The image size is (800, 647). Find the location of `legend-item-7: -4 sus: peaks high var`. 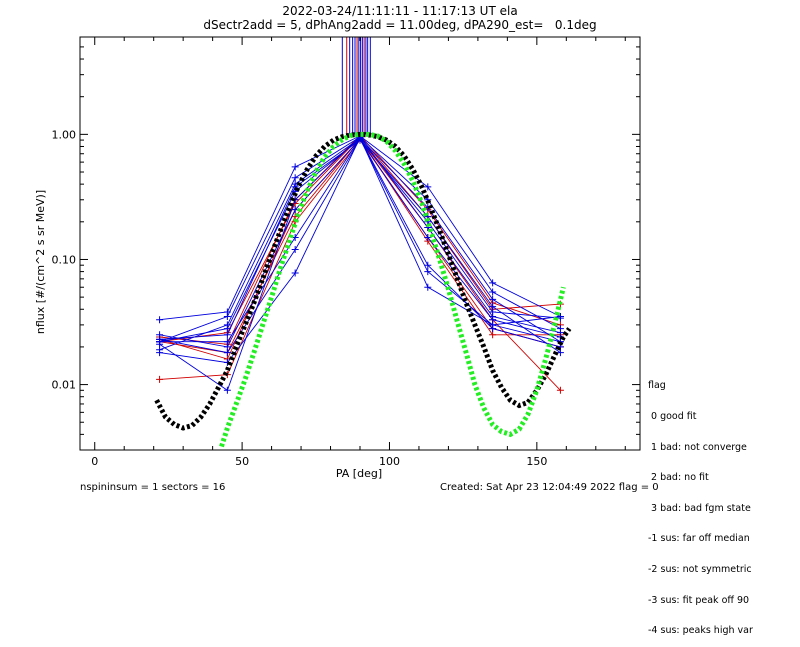

legend-item-7: -4 sus: peaks high var is located at coordinates (700, 631).